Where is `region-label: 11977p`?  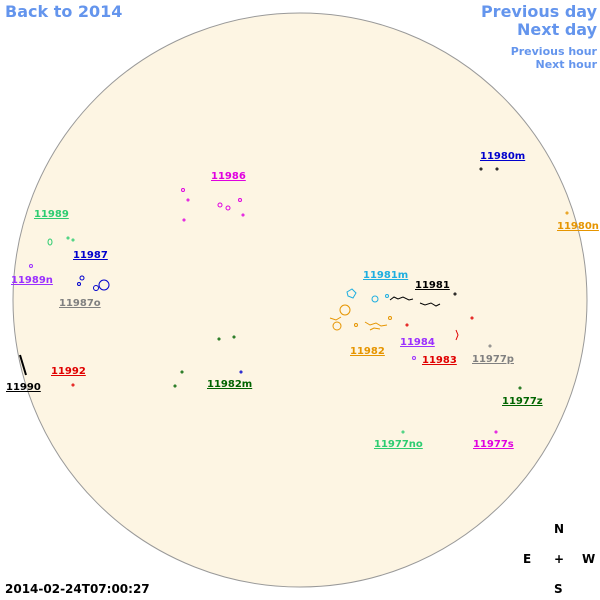
region-label: 11977p is located at coordinates (493, 359).